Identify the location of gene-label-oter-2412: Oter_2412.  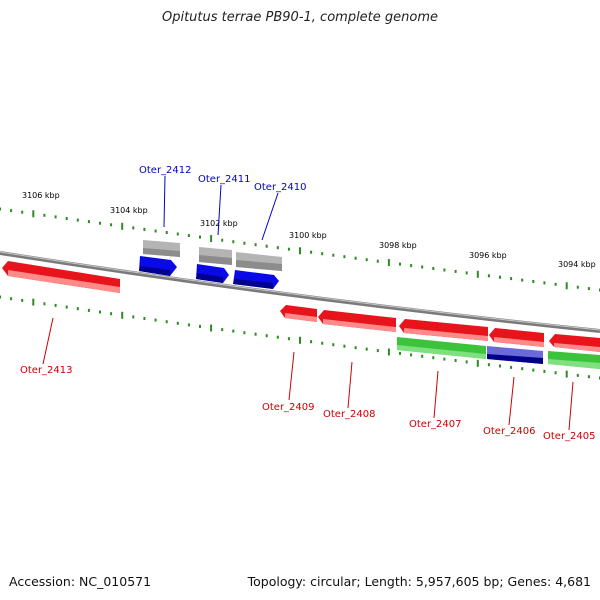
(165, 170).